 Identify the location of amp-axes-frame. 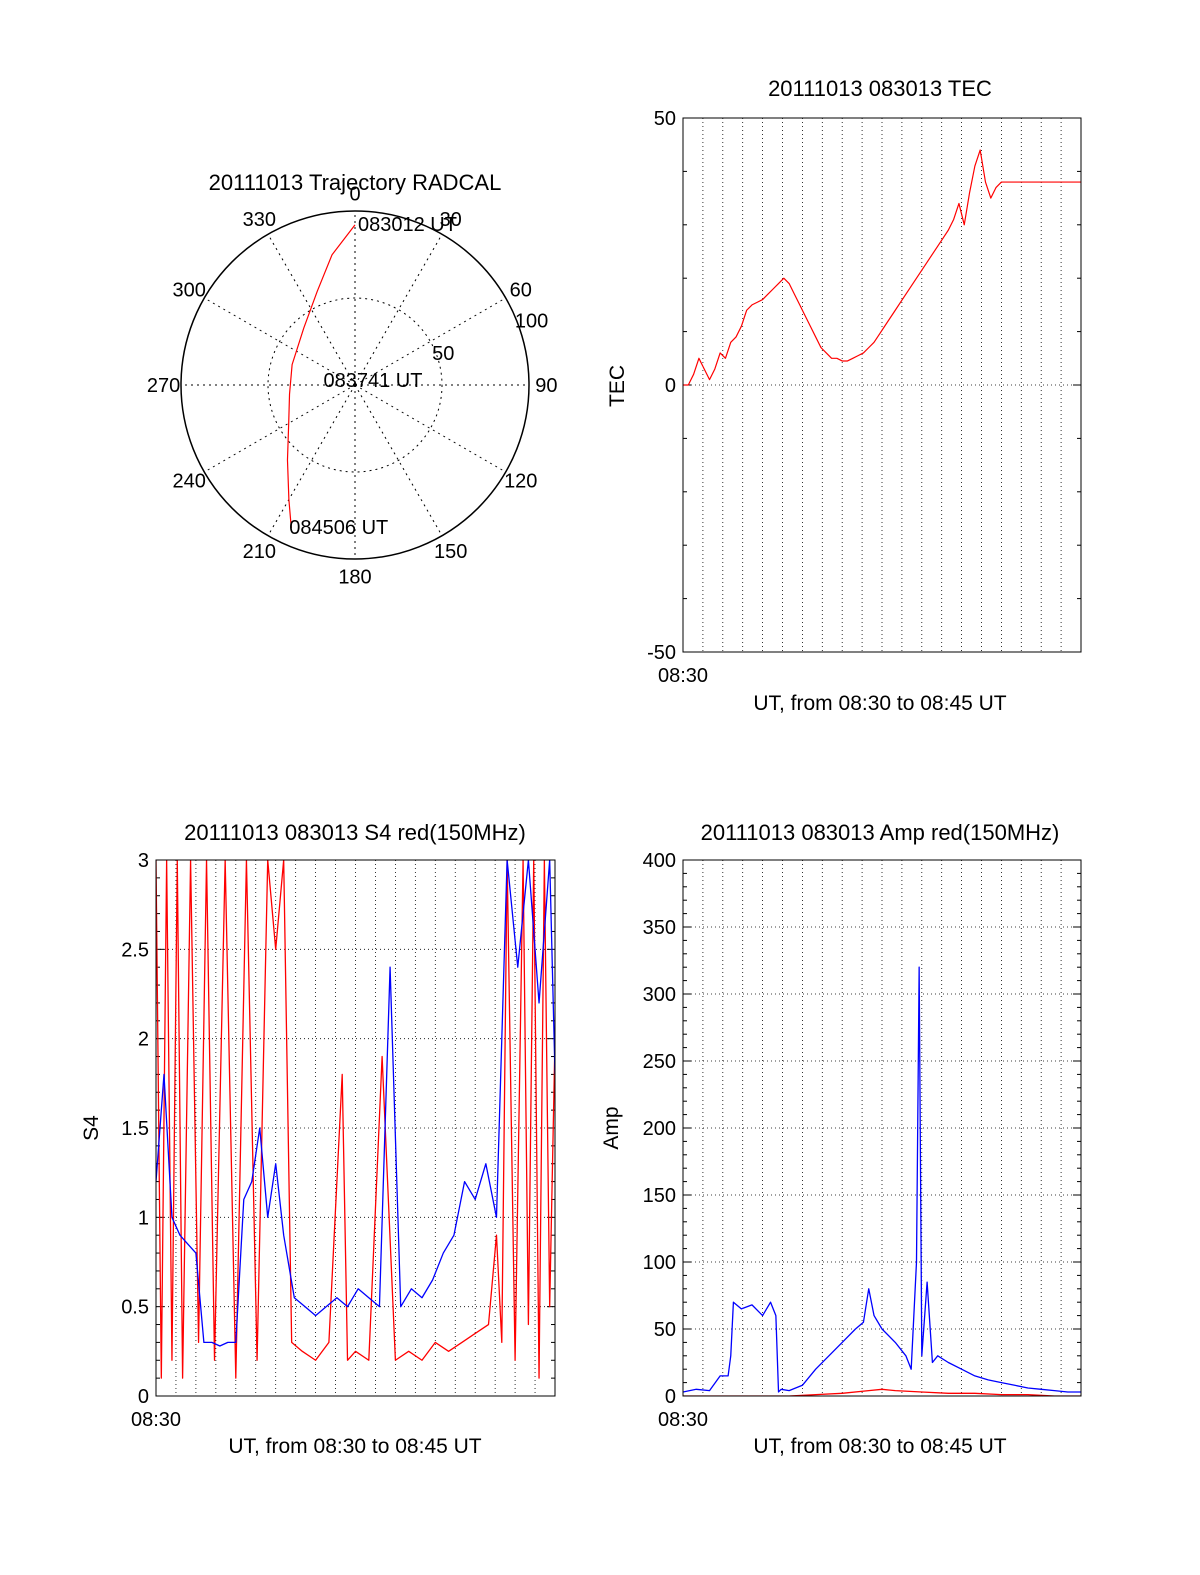
(882, 1128).